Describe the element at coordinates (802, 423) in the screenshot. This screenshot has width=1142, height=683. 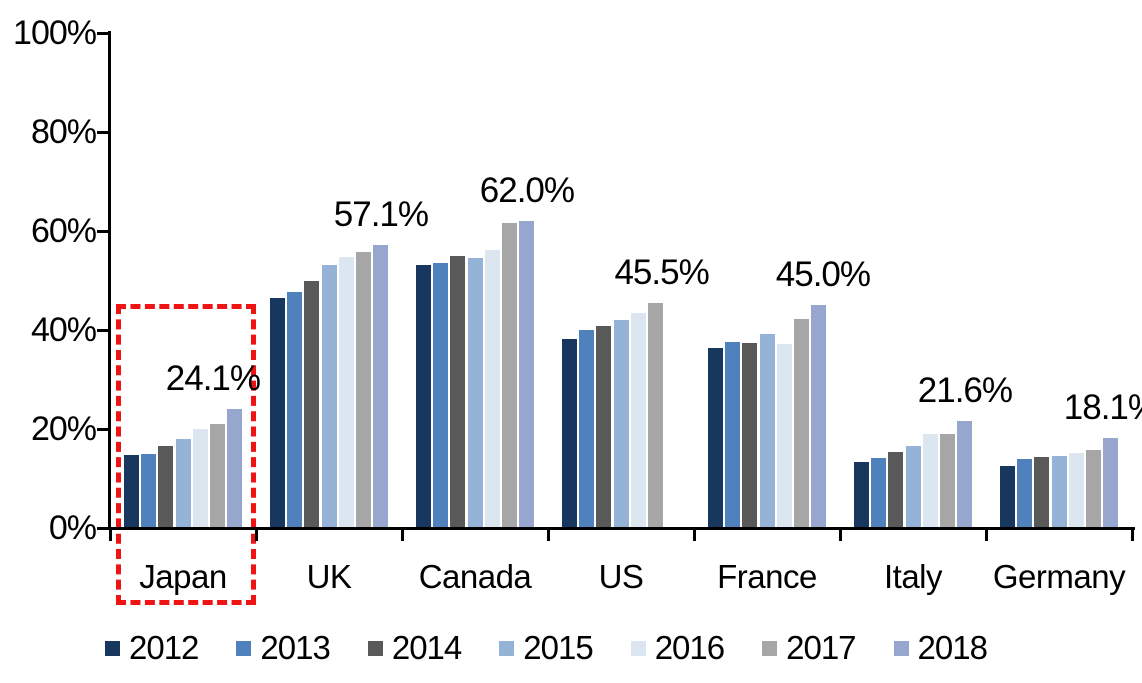
I see `bar-2017-france` at that location.